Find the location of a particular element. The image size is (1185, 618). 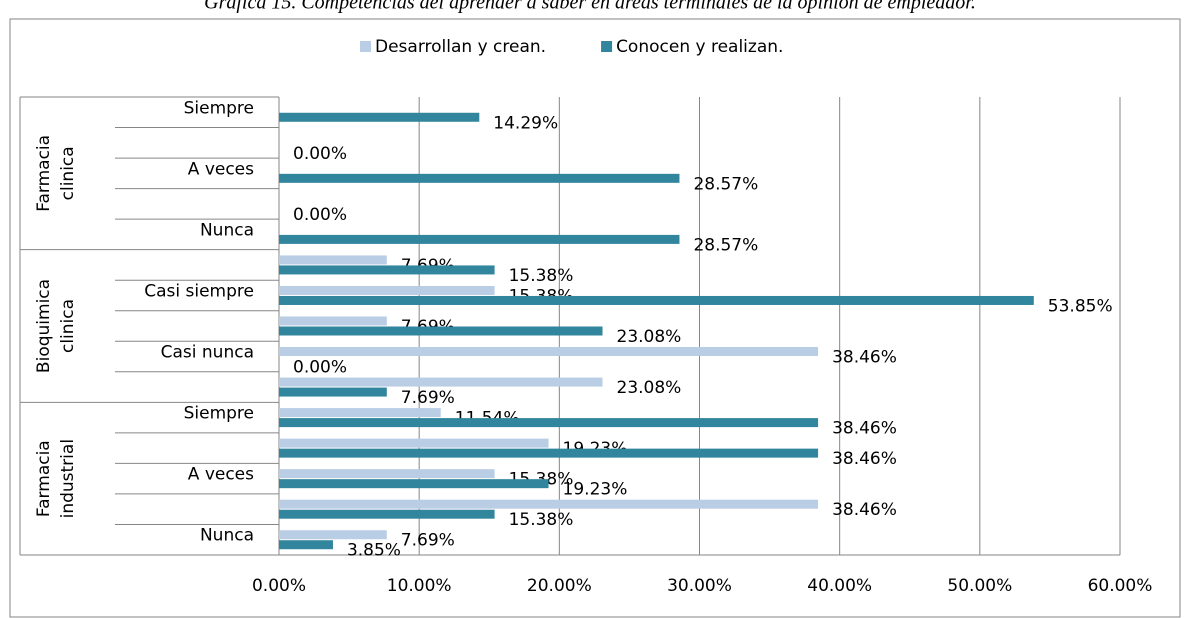

x-tick-label: 30.00% is located at coordinates (699, 586).